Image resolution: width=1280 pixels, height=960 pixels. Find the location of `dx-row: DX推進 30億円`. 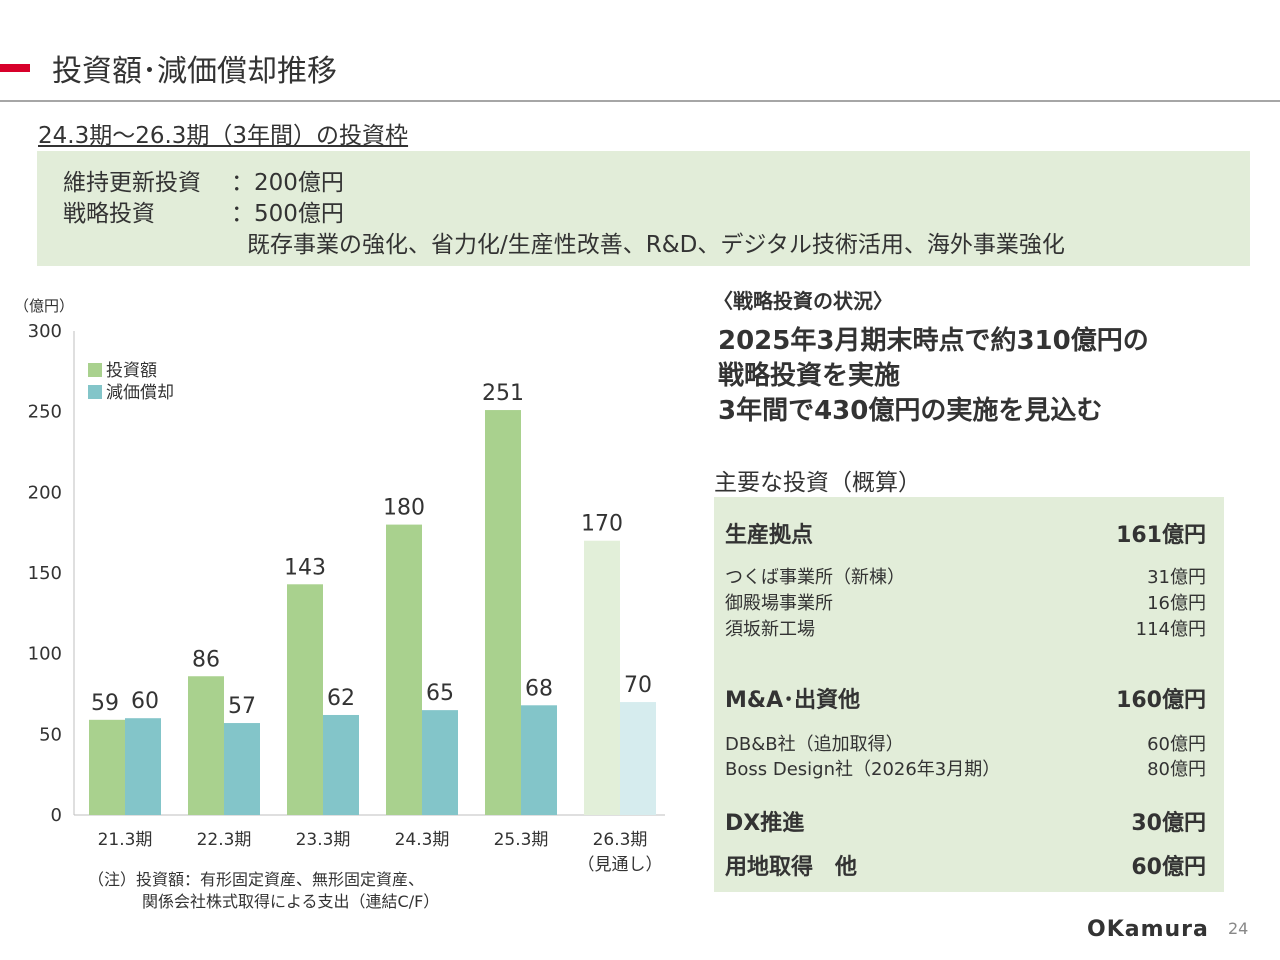

dx-row: DX推進 30億円 is located at coordinates (965, 821).